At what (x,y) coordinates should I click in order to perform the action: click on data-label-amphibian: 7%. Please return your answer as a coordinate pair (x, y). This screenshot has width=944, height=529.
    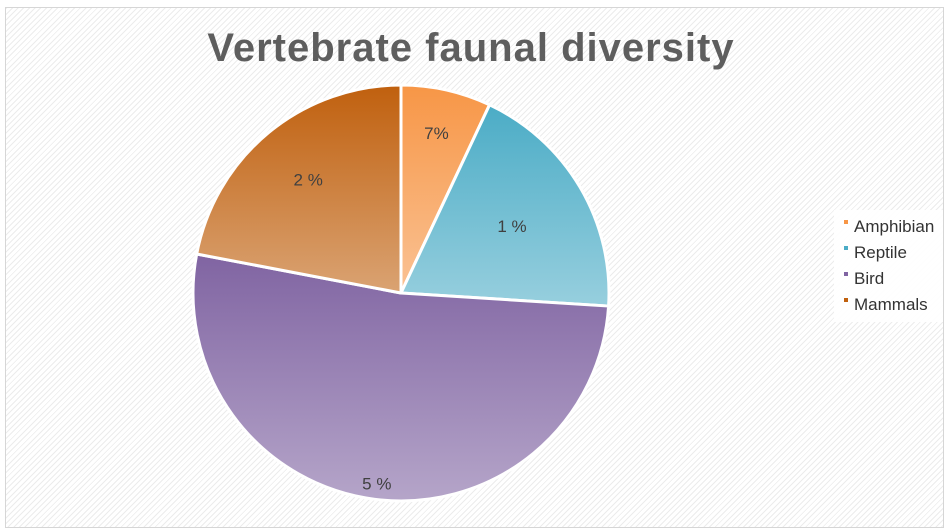
    Looking at the image, I should click on (436, 133).